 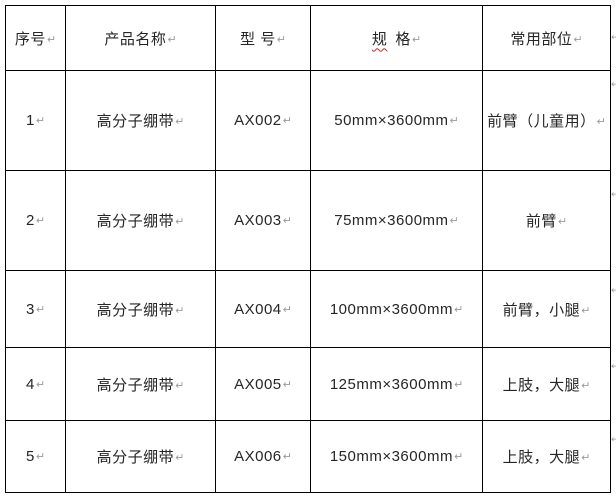 I want to click on serial-value: 4, so click(x=30, y=384).